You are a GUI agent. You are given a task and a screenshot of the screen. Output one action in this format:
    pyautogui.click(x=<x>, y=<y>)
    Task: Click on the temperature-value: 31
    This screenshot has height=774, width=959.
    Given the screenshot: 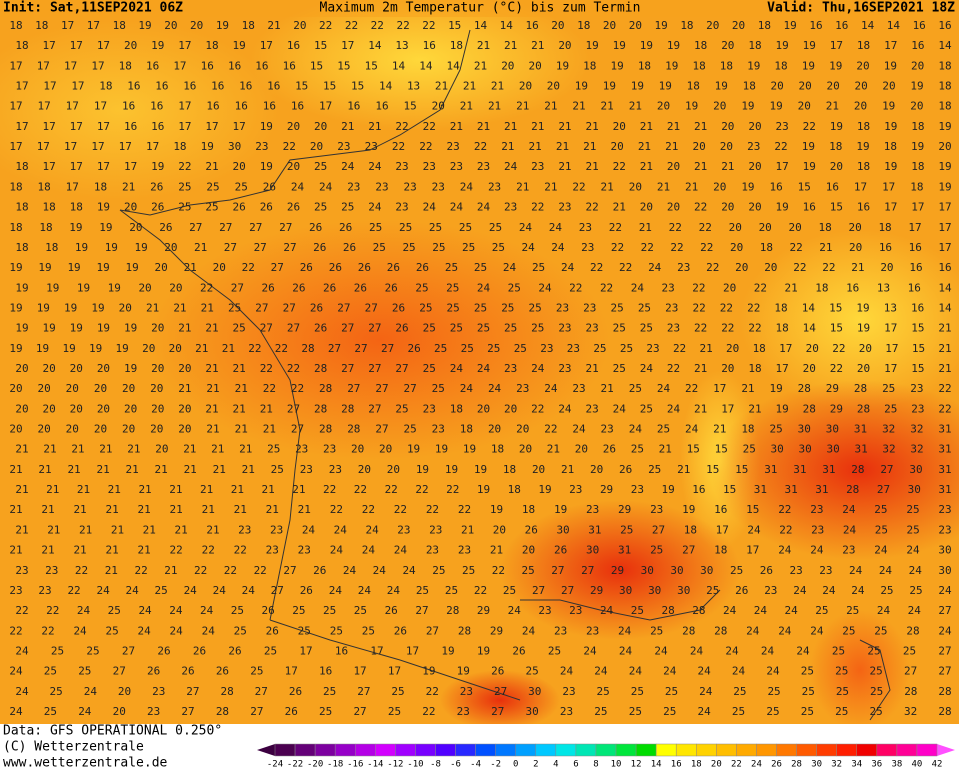 What is the action you would take?
    pyautogui.click(x=860, y=449)
    